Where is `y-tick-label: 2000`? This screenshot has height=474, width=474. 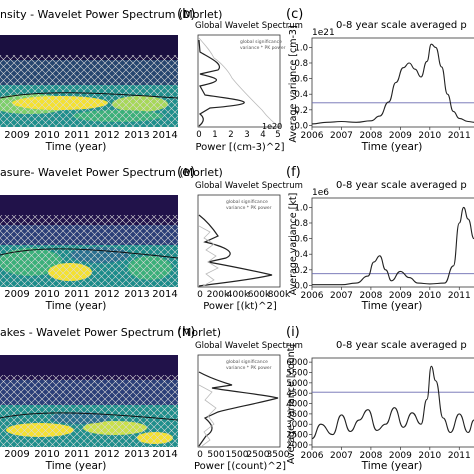
y-tick-label: 2000 is located at coordinates (297, 446).